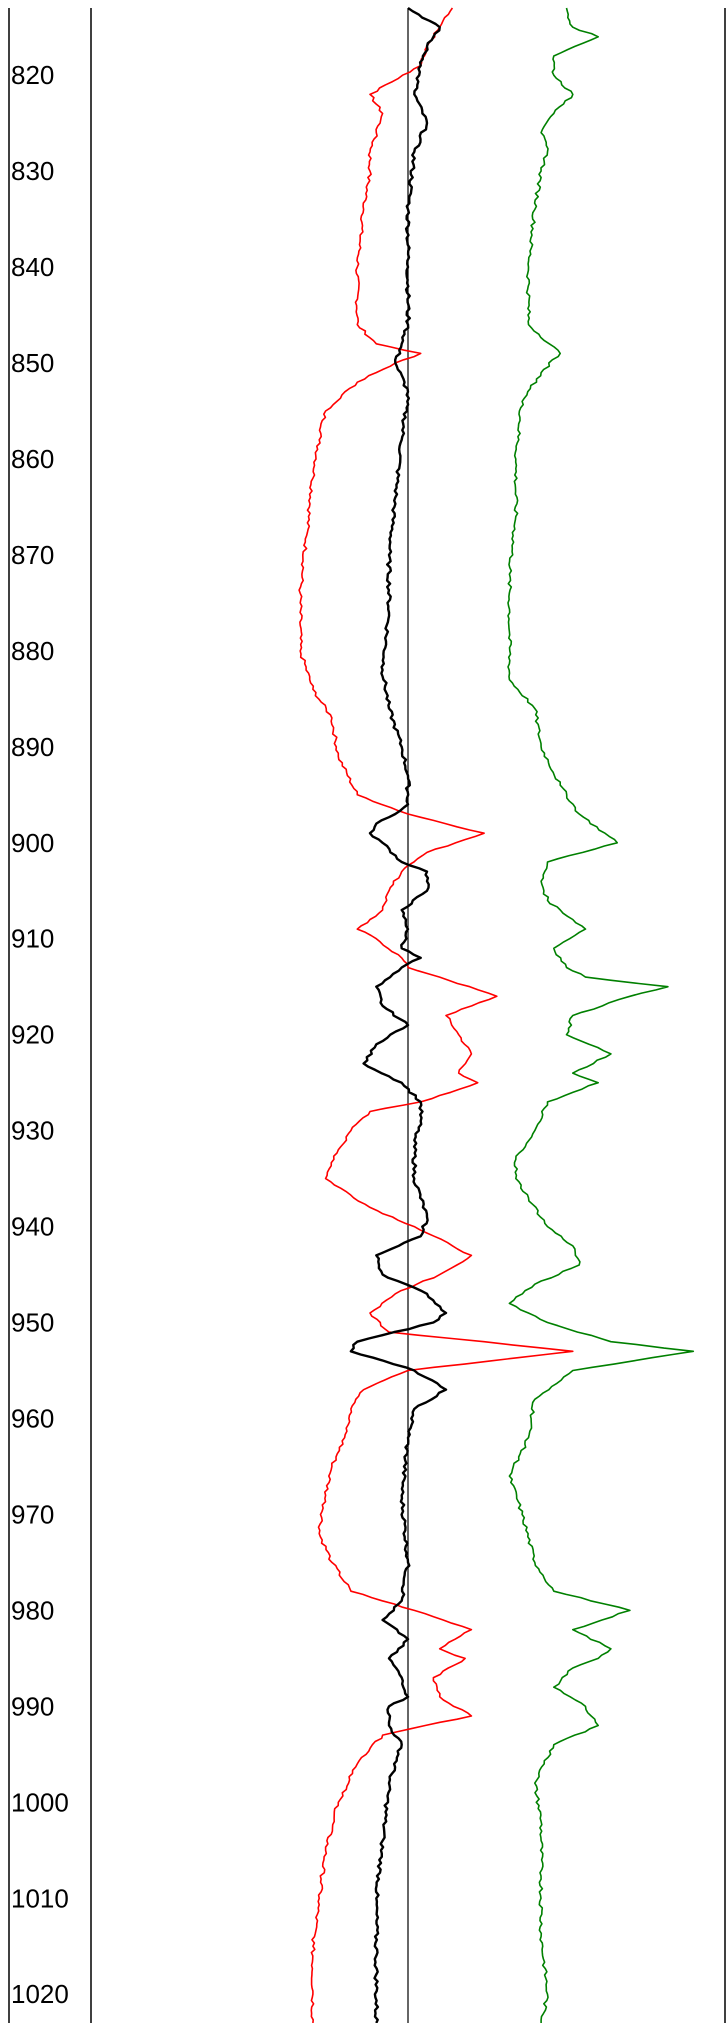 The image size is (728, 2023). What do you see at coordinates (40, 1898) in the screenshot?
I see `depth-tick-label: 1010` at bounding box center [40, 1898].